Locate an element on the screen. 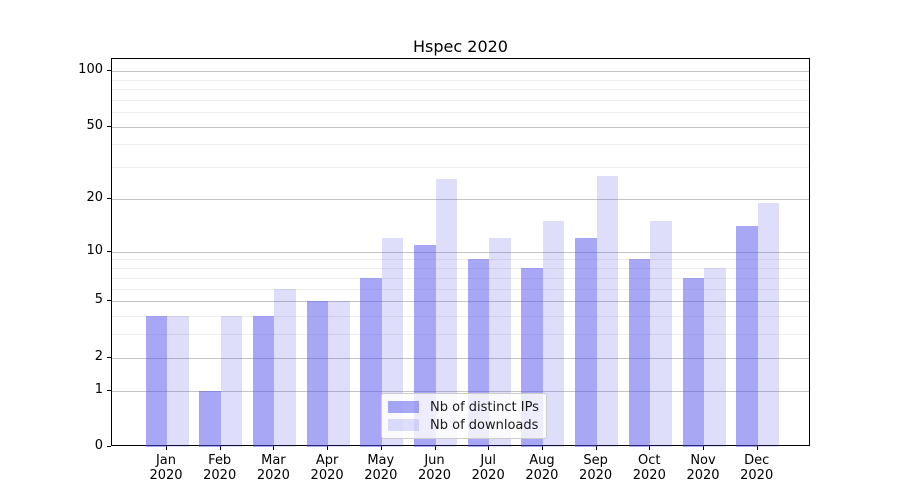 The height and width of the screenshot is (500, 900). bar-oct-downloads is located at coordinates (661, 334).